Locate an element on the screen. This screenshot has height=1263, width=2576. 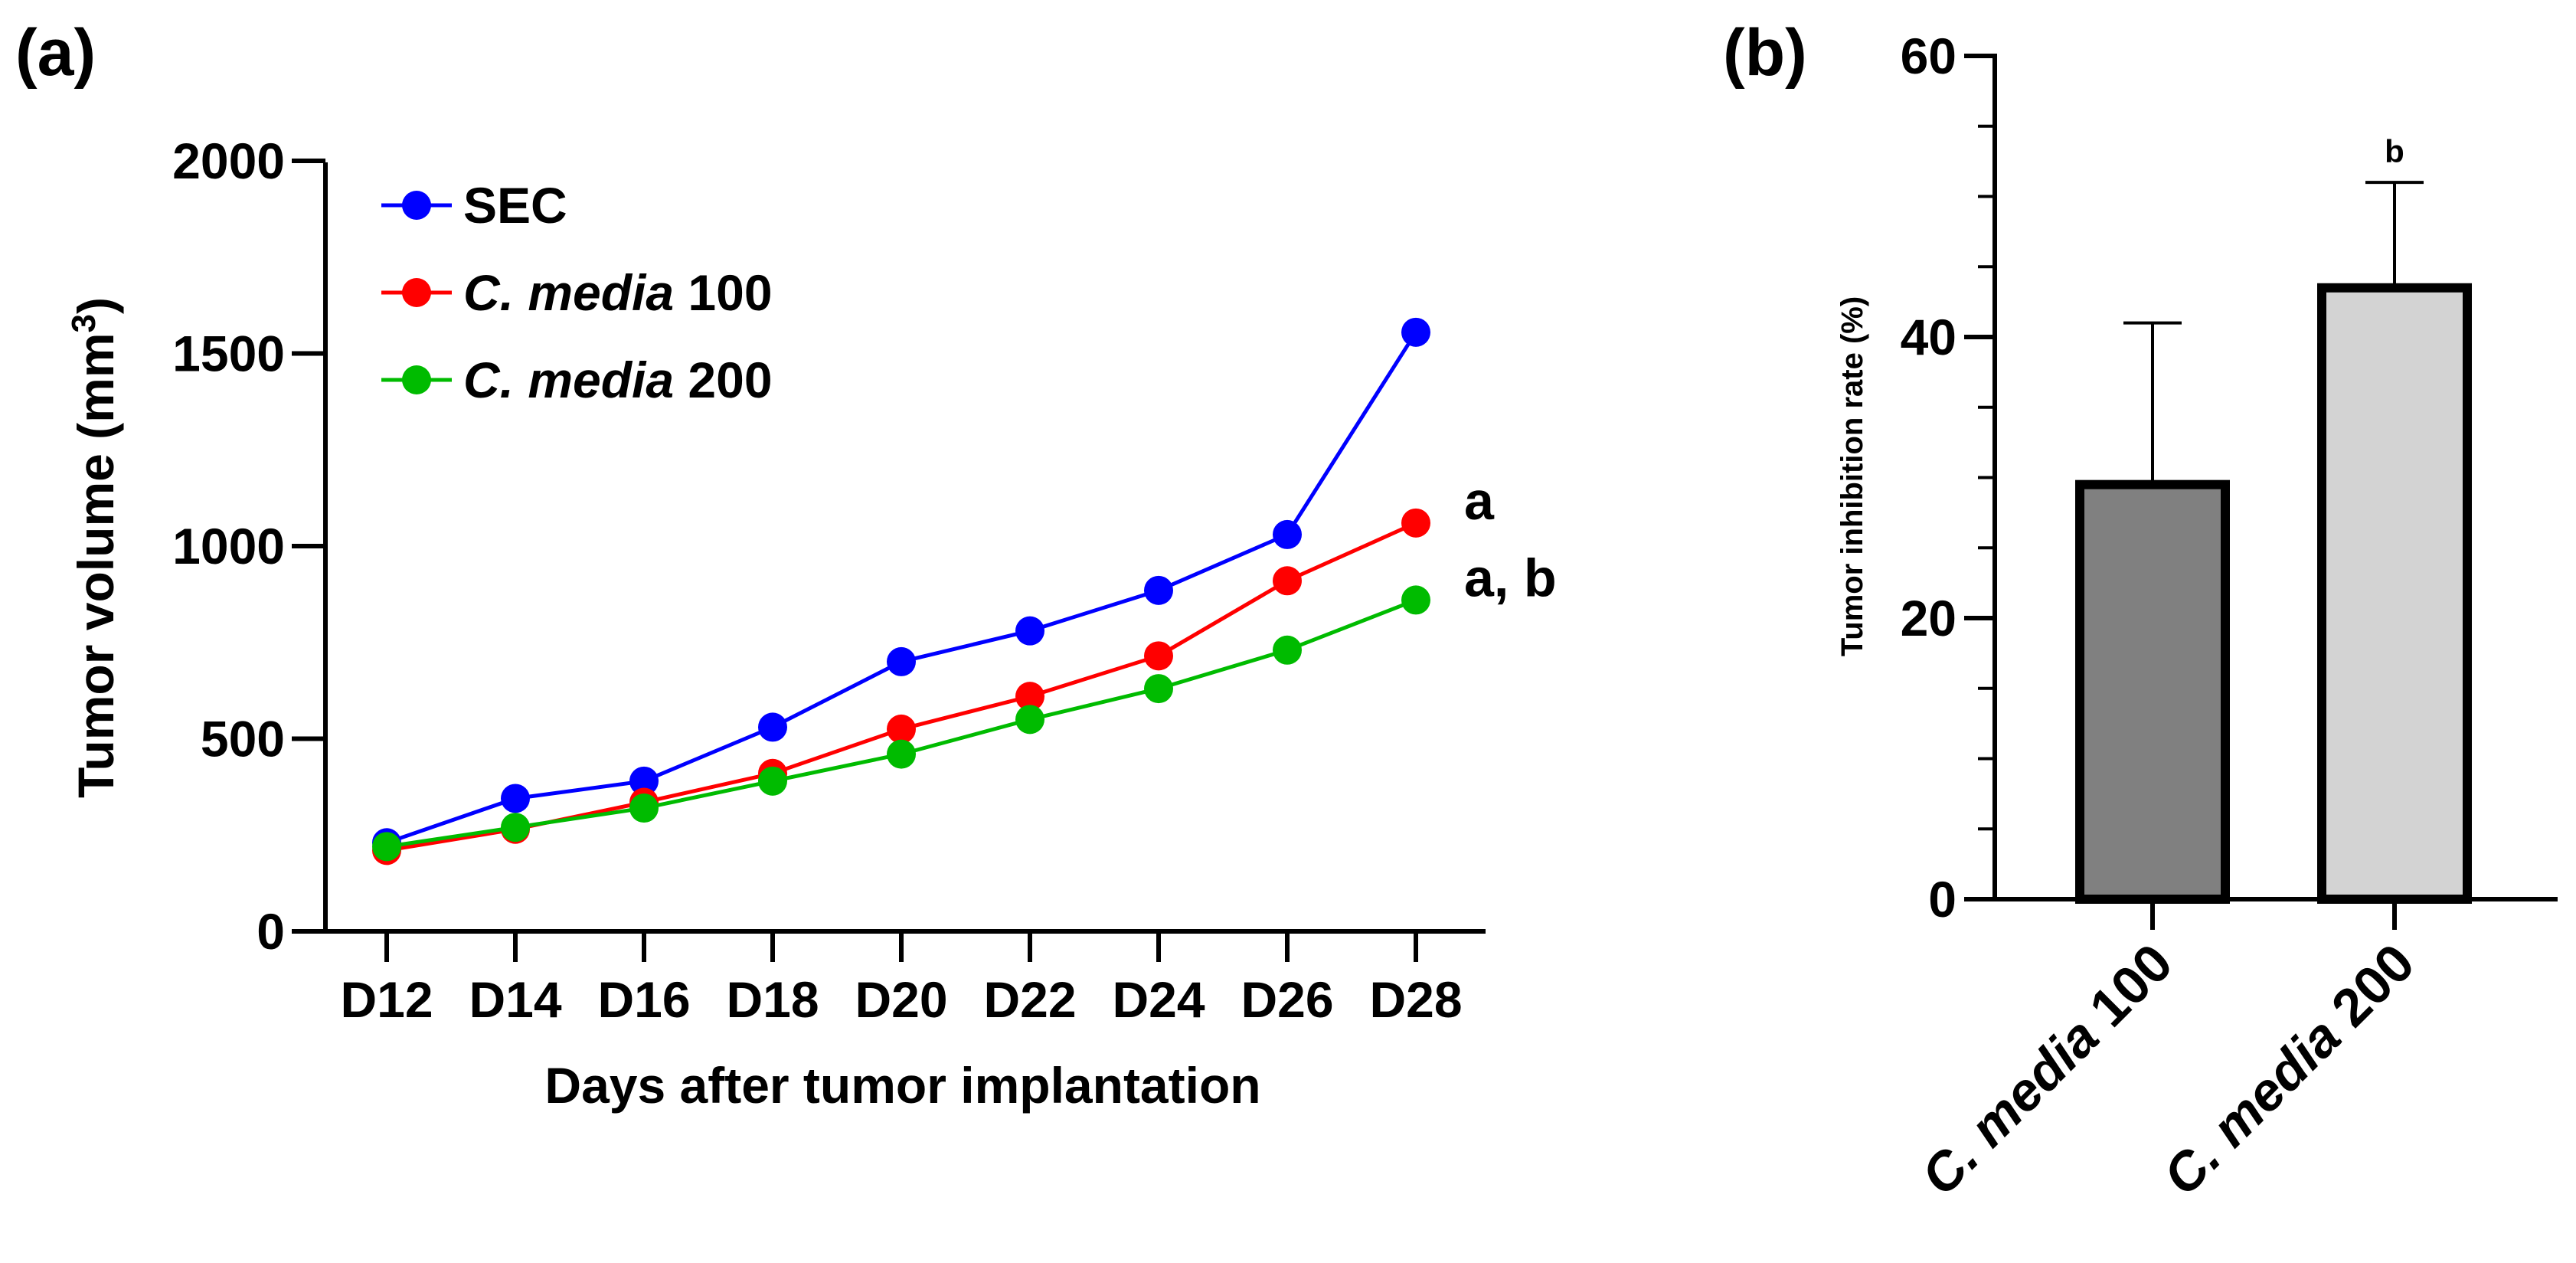
legend-item: SEC is located at coordinates (474, 206).